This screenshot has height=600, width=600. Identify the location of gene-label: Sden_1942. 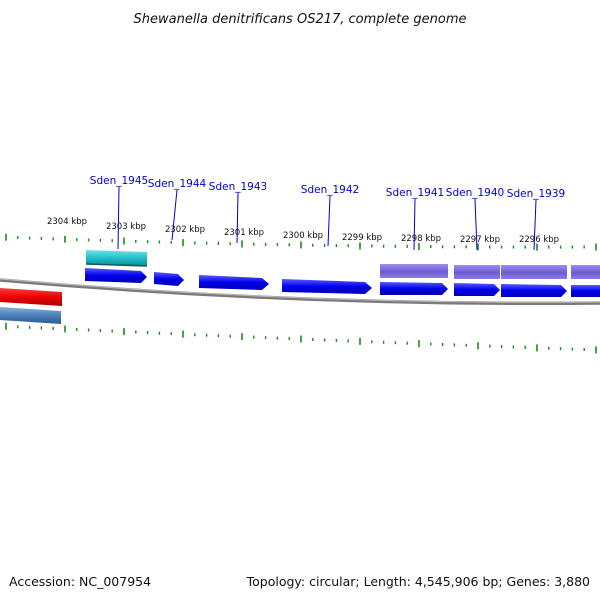
(330, 190).